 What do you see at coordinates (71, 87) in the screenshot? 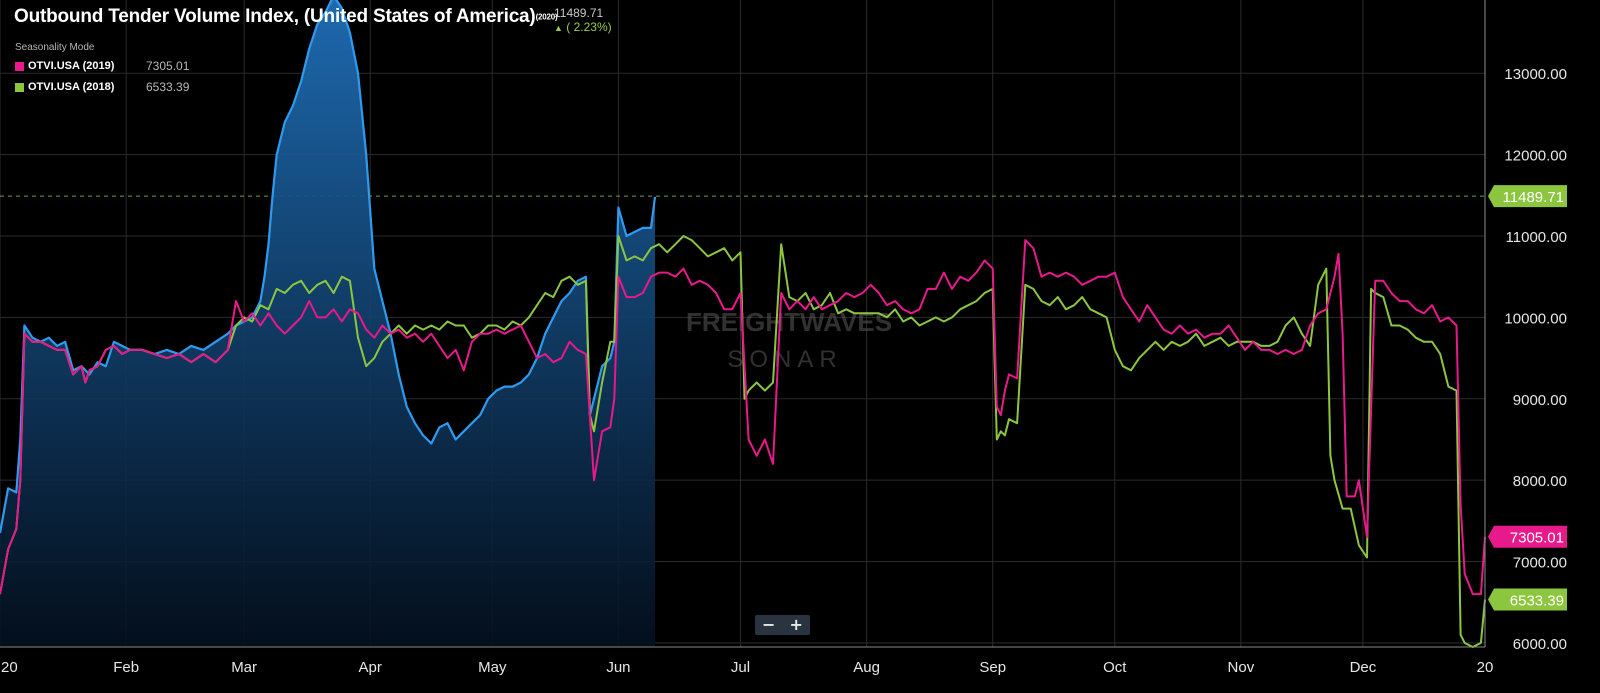
I see `legend-name-2018: OTVI.USA (2018)` at bounding box center [71, 87].